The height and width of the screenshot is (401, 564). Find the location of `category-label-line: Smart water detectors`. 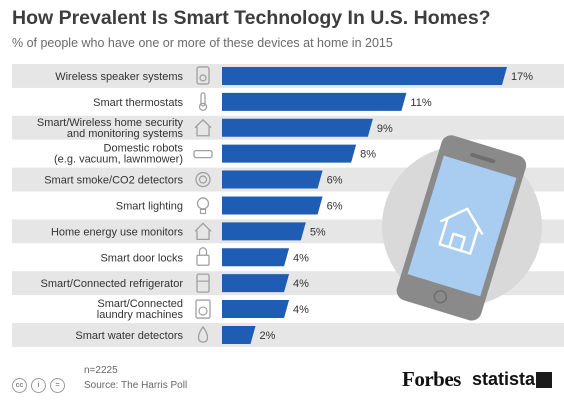

category-label-line: Smart water detectors is located at coordinates (129, 336).